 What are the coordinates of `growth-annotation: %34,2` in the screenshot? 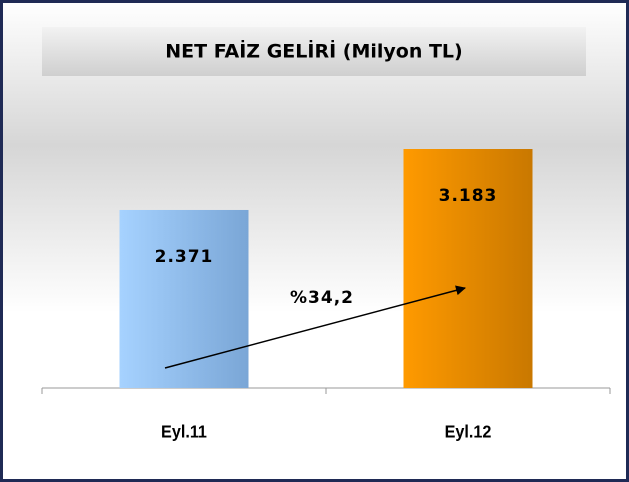 It's located at (322, 298).